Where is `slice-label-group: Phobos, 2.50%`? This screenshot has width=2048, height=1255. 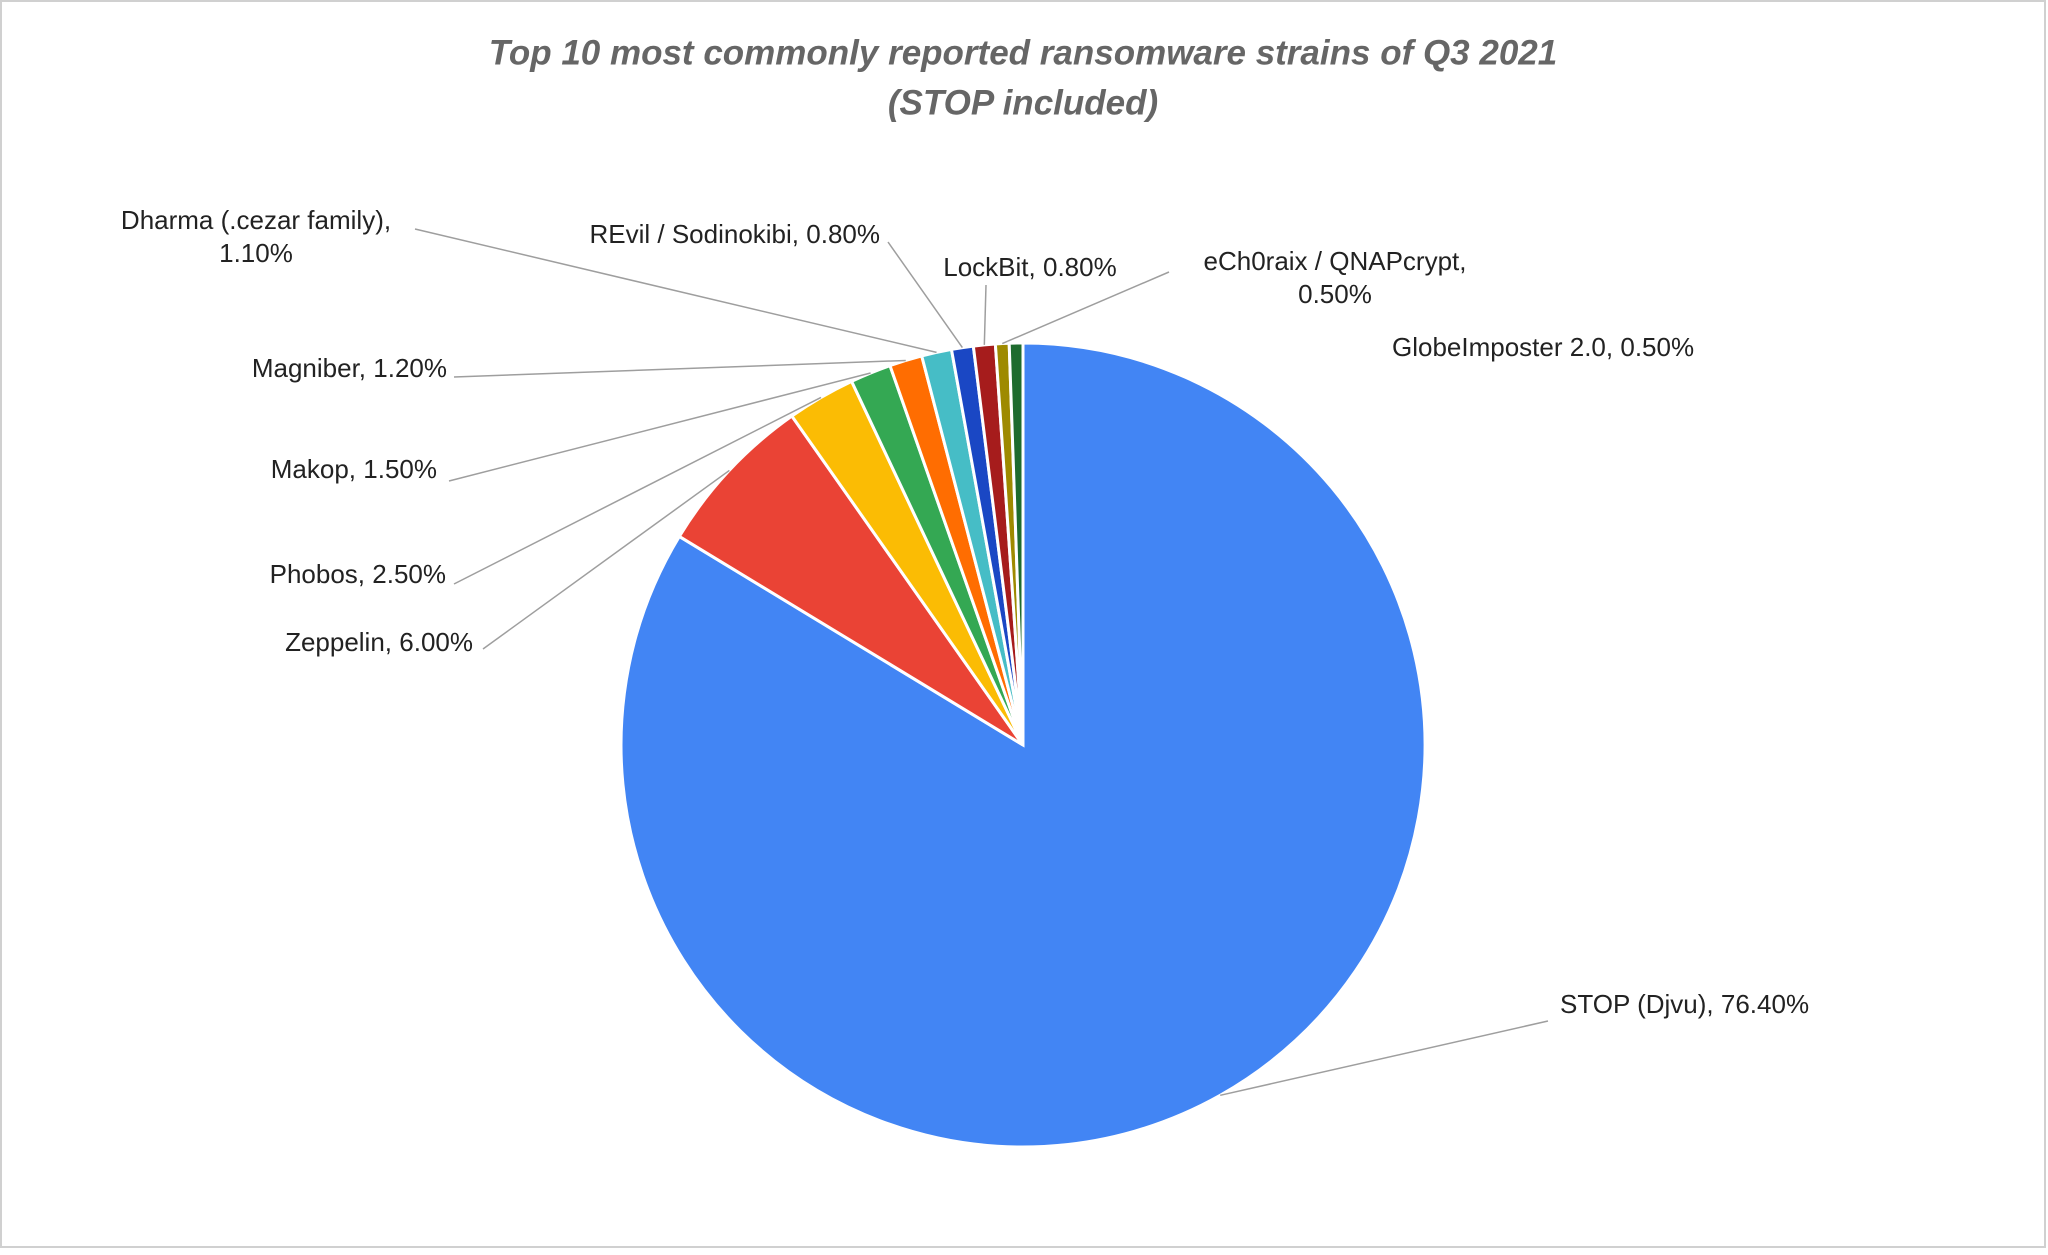
slice-label-group: Phobos, 2.50% is located at coordinates (358, 574).